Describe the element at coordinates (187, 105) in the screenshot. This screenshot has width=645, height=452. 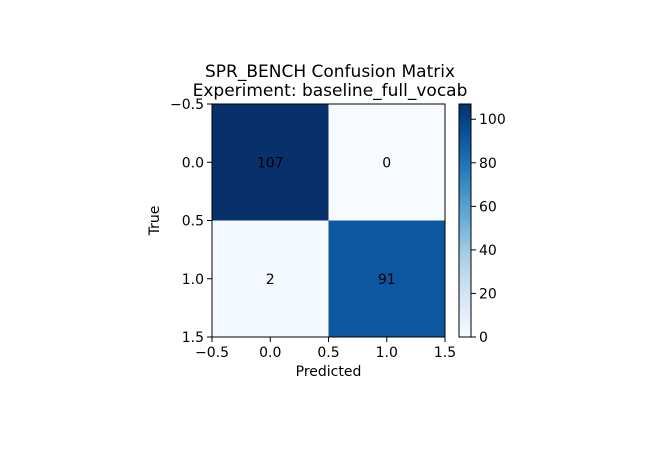
I see `y-tick-label: −0.5` at that location.